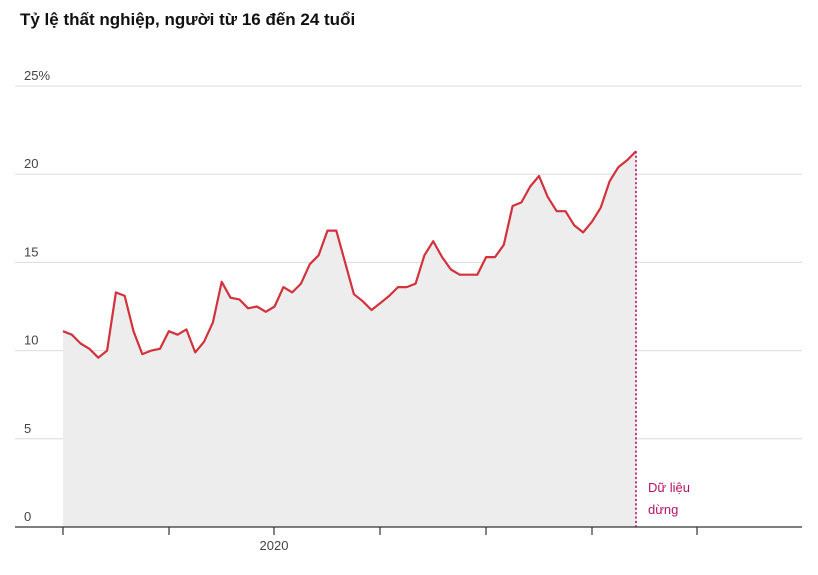 The image size is (818, 575). Describe the element at coordinates (37, 75) in the screenshot. I see `y-tick-label: 25%` at that location.